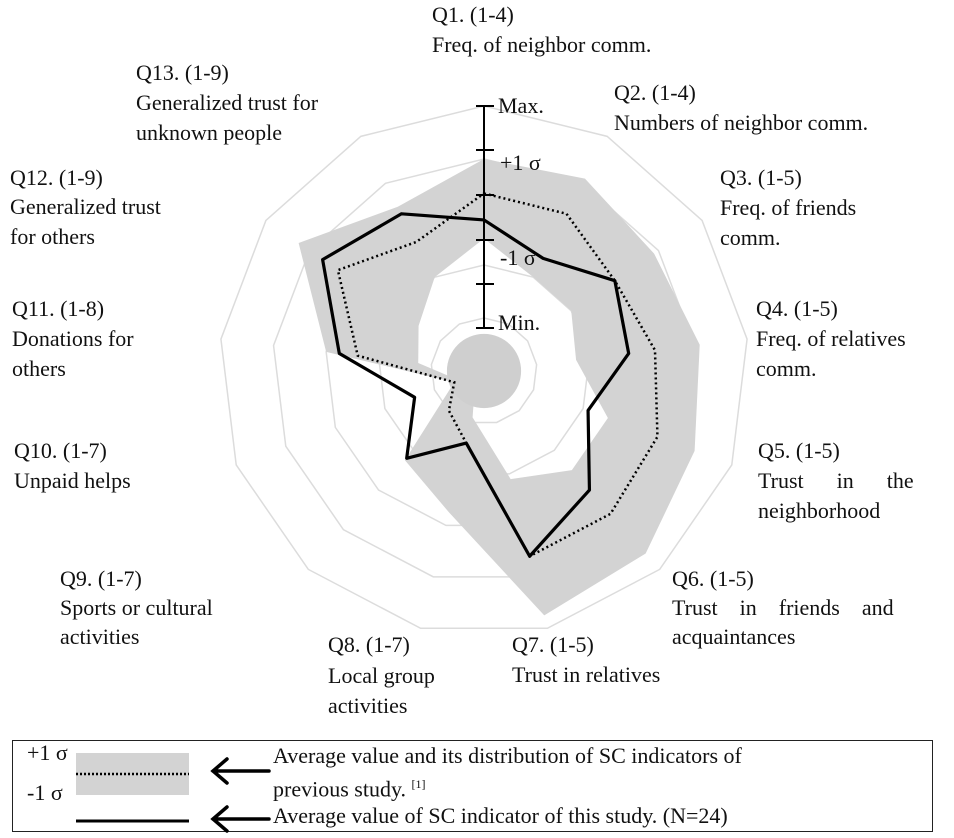 The width and height of the screenshot is (954, 838). I want to click on axis-label-q6-line1: Q6. (1-5), so click(713, 578).